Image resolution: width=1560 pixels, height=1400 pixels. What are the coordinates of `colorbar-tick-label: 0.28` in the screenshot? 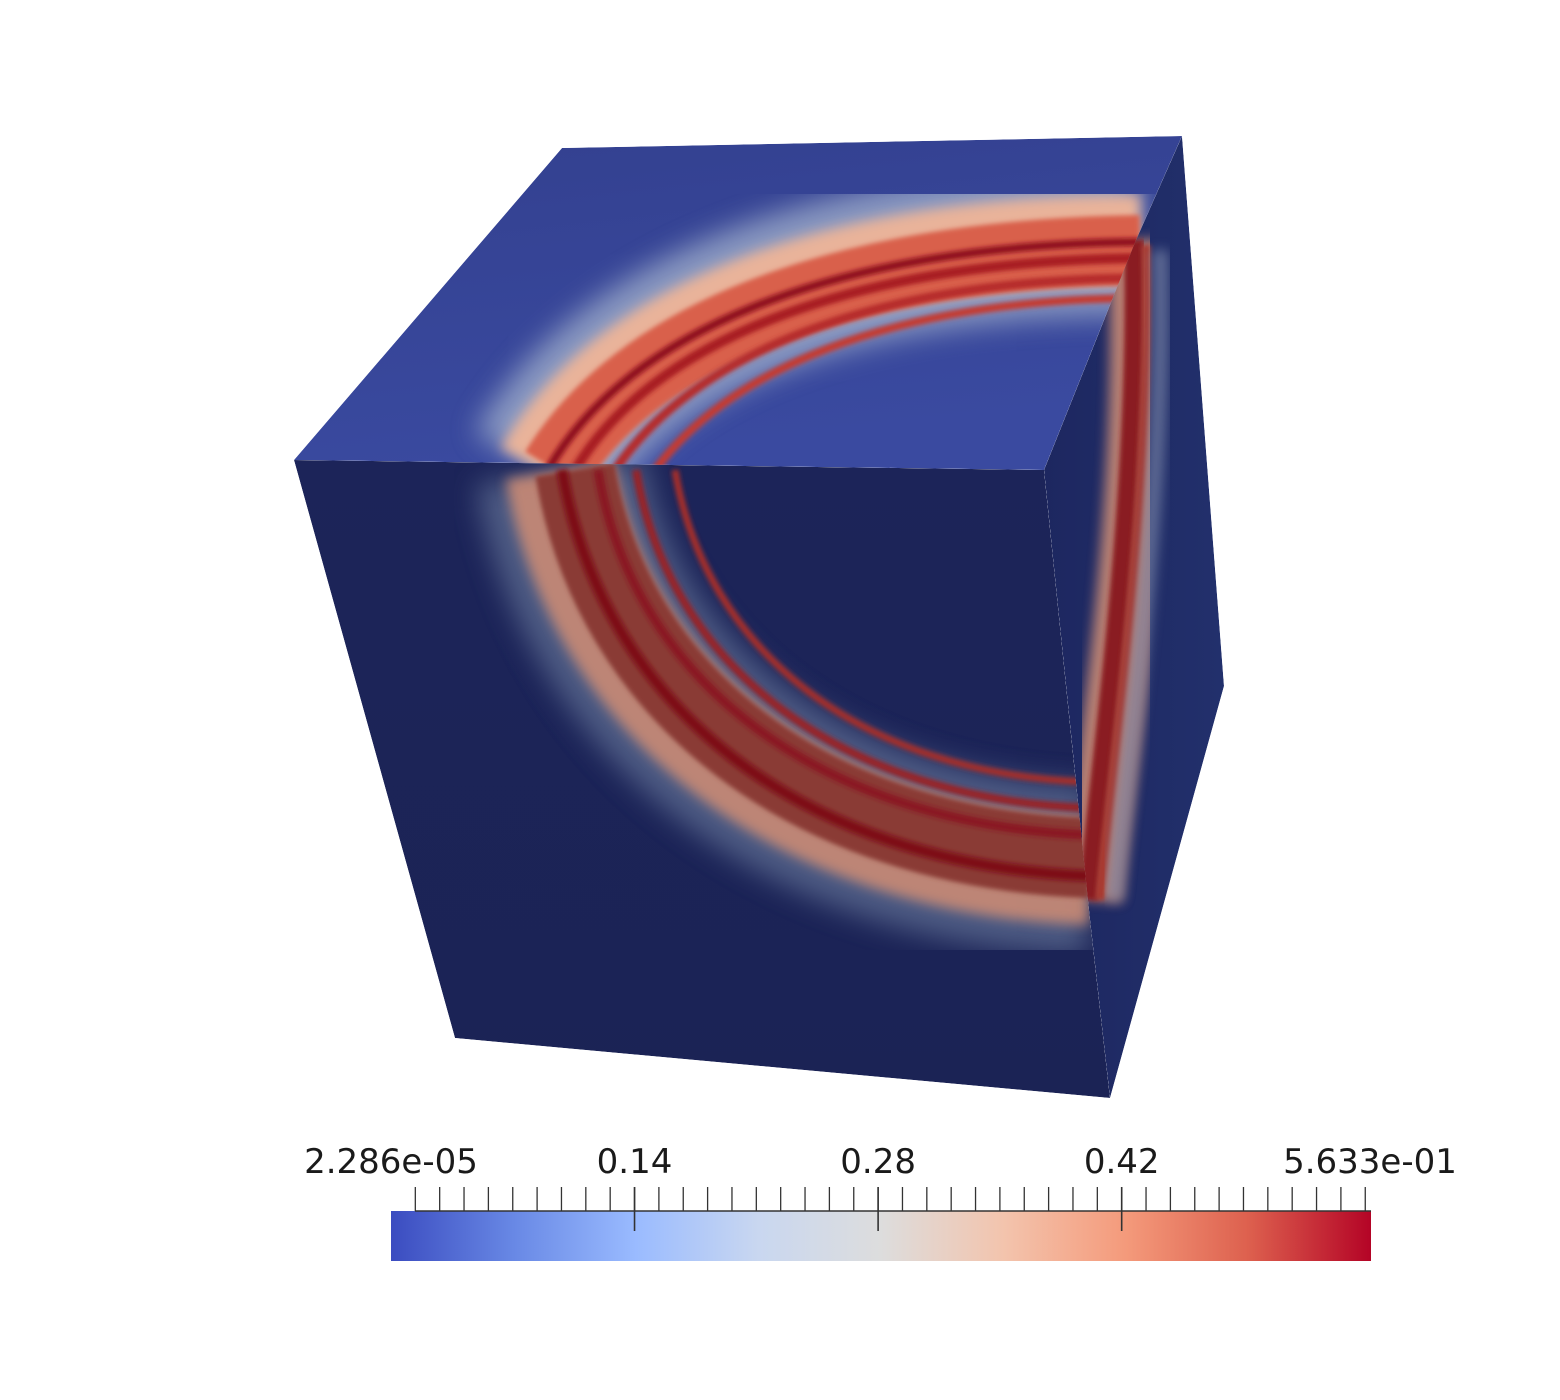 It's located at (878, 1162).